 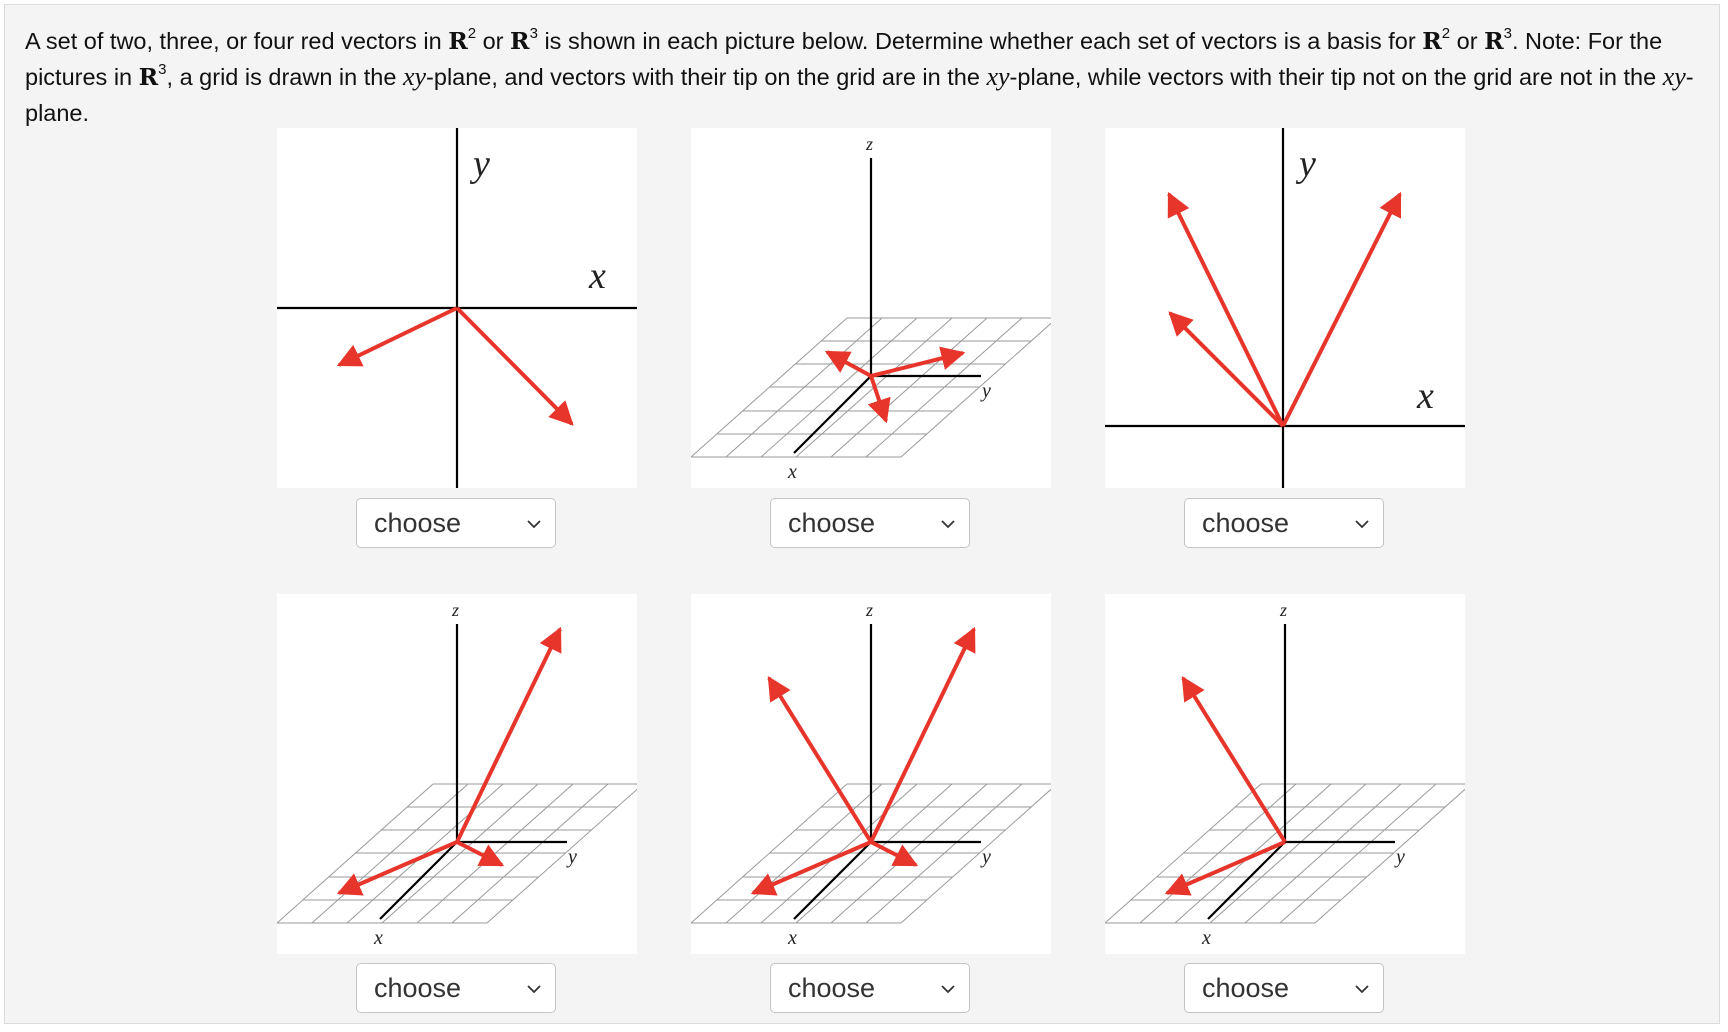 I want to click on figure-1: y x, so click(x=457, y=308).